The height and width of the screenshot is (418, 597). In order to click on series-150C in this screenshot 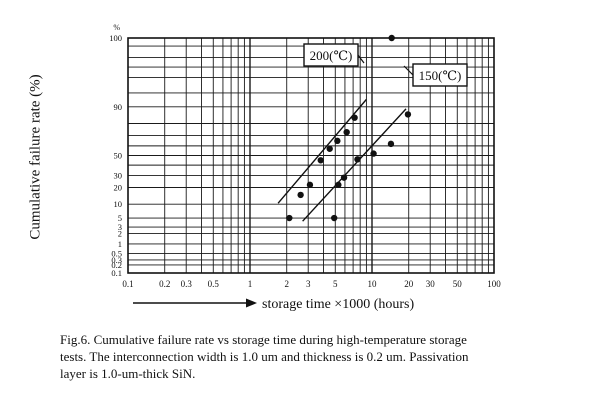, I will do `click(357, 165)`.